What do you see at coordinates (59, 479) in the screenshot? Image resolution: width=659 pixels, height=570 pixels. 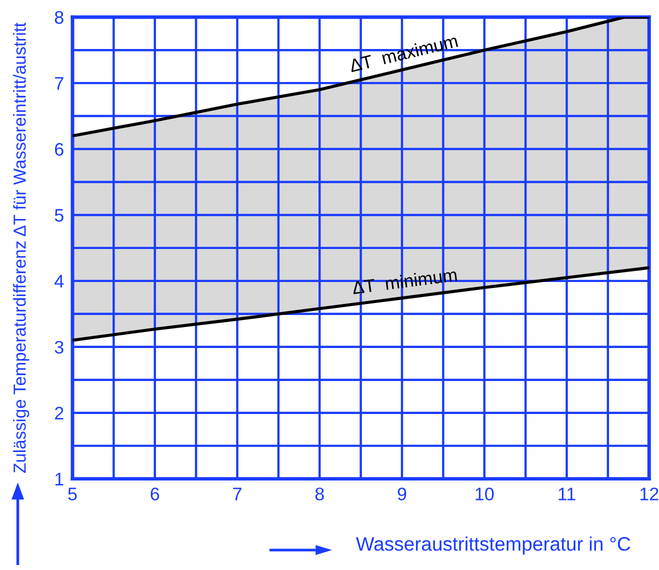 I see `y-tick-label: 1` at bounding box center [59, 479].